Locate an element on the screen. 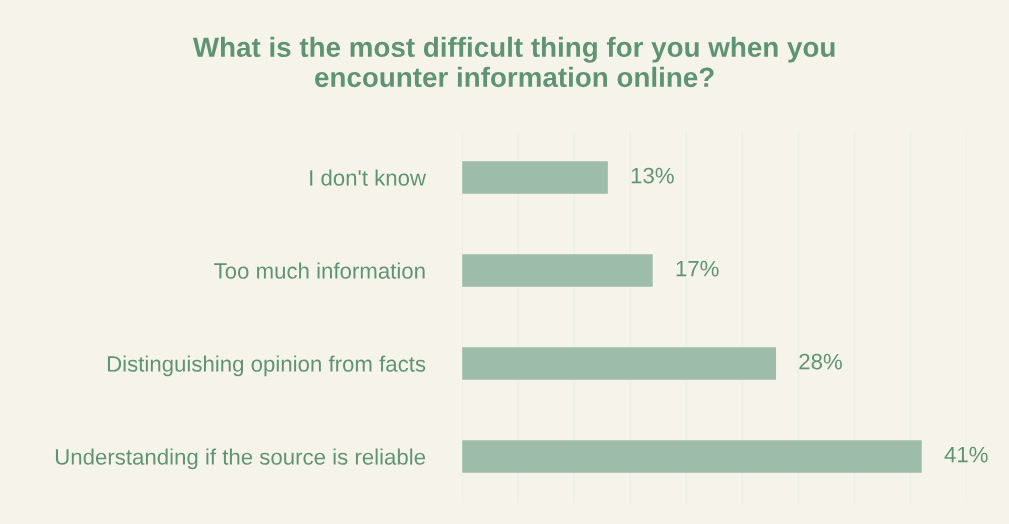  data-label: 13% is located at coordinates (652, 175).